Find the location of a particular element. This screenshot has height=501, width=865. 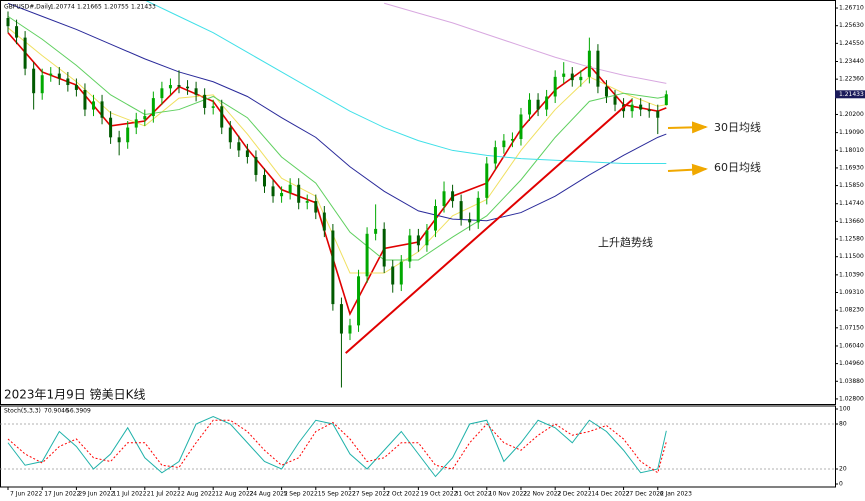

x-tick-label: 17 Jun 2022 is located at coordinates (62, 494).